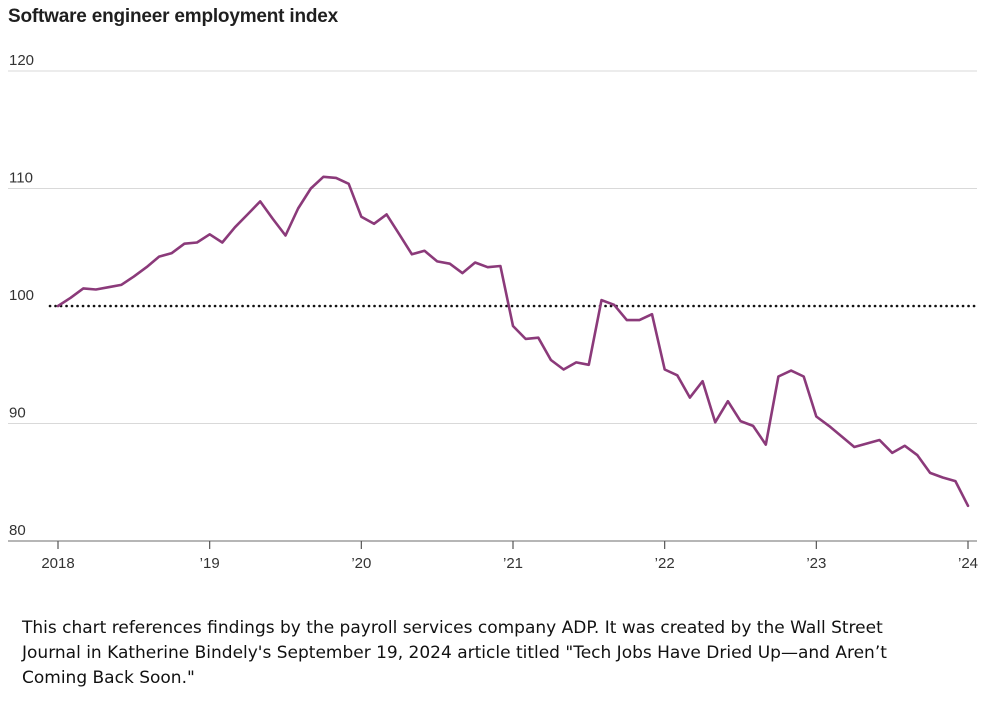  Describe the element at coordinates (21, 60) in the screenshot. I see `y-tick-label-120: 120` at that location.